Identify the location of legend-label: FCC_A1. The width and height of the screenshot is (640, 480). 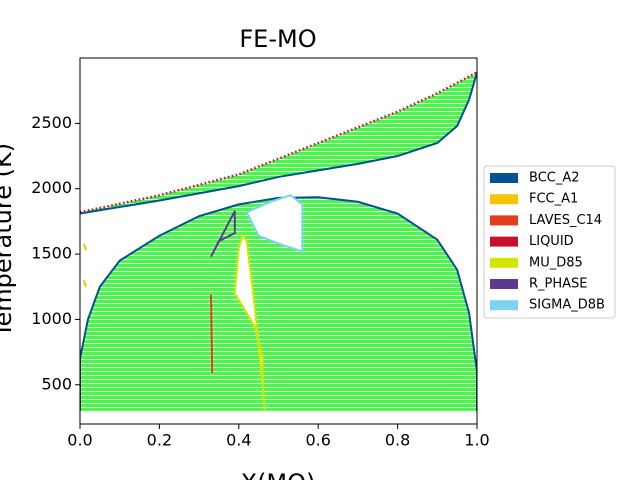
(553, 199).